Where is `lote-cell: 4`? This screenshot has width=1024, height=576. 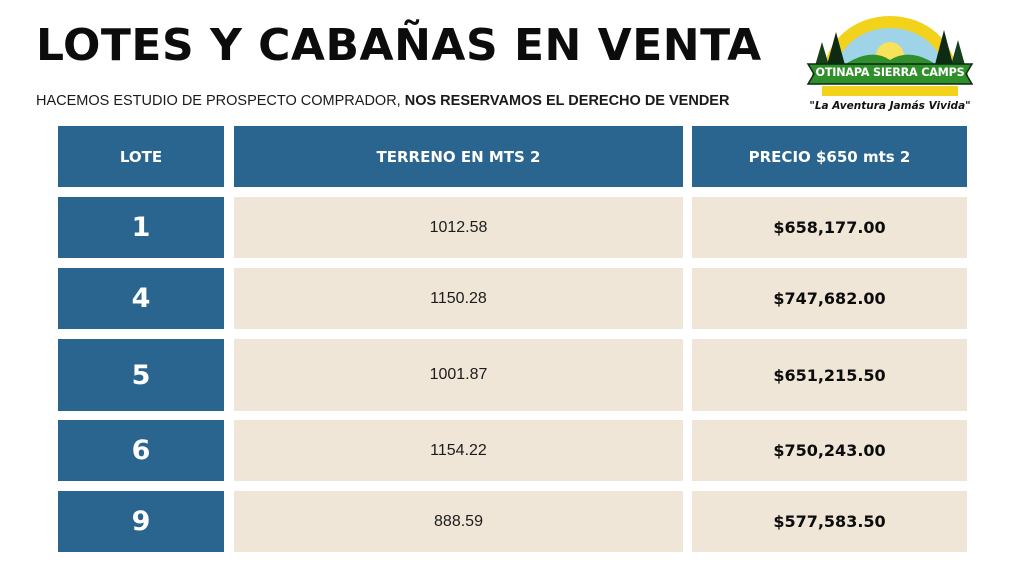 lote-cell: 4 is located at coordinates (141, 298).